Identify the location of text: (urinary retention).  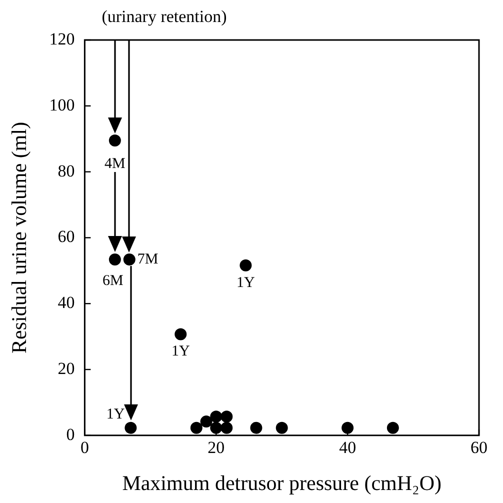
(164, 16).